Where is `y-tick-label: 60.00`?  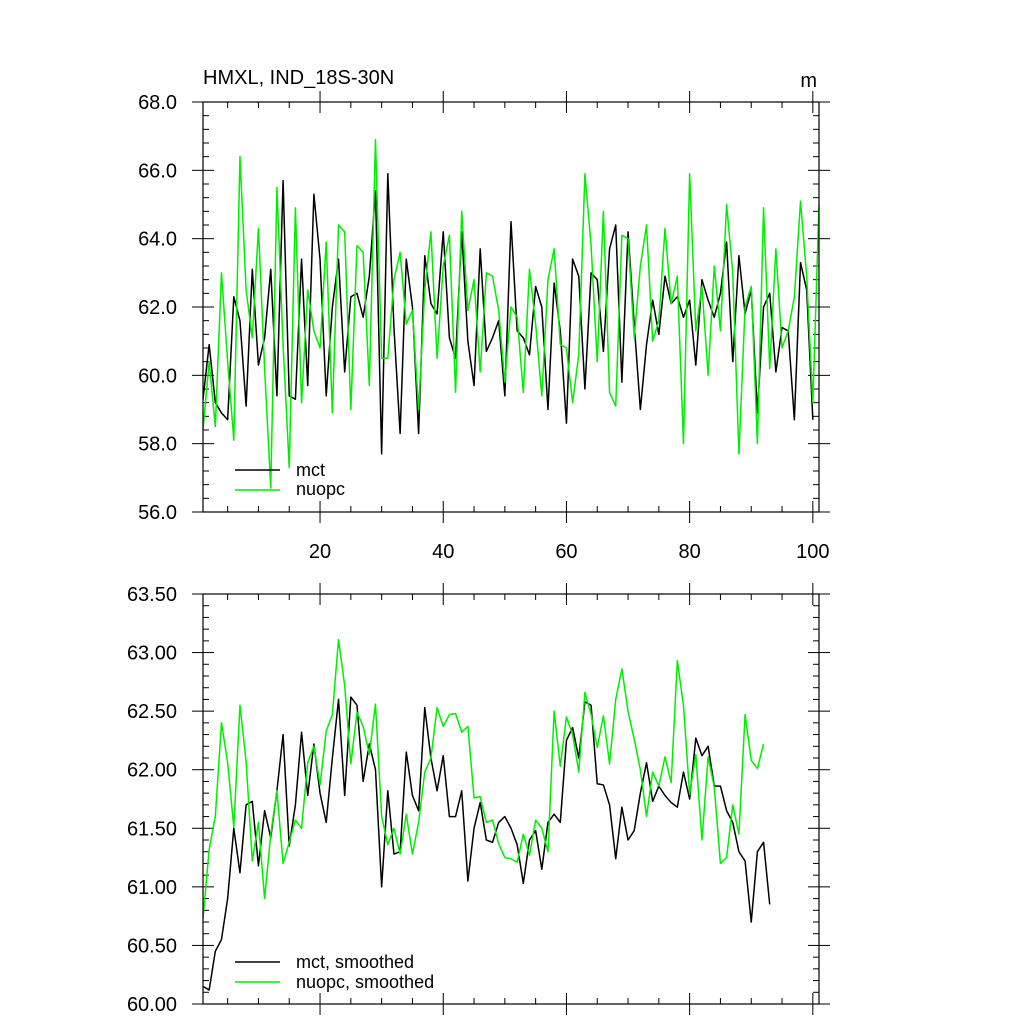
y-tick-label: 60.00 is located at coordinates (152, 1005).